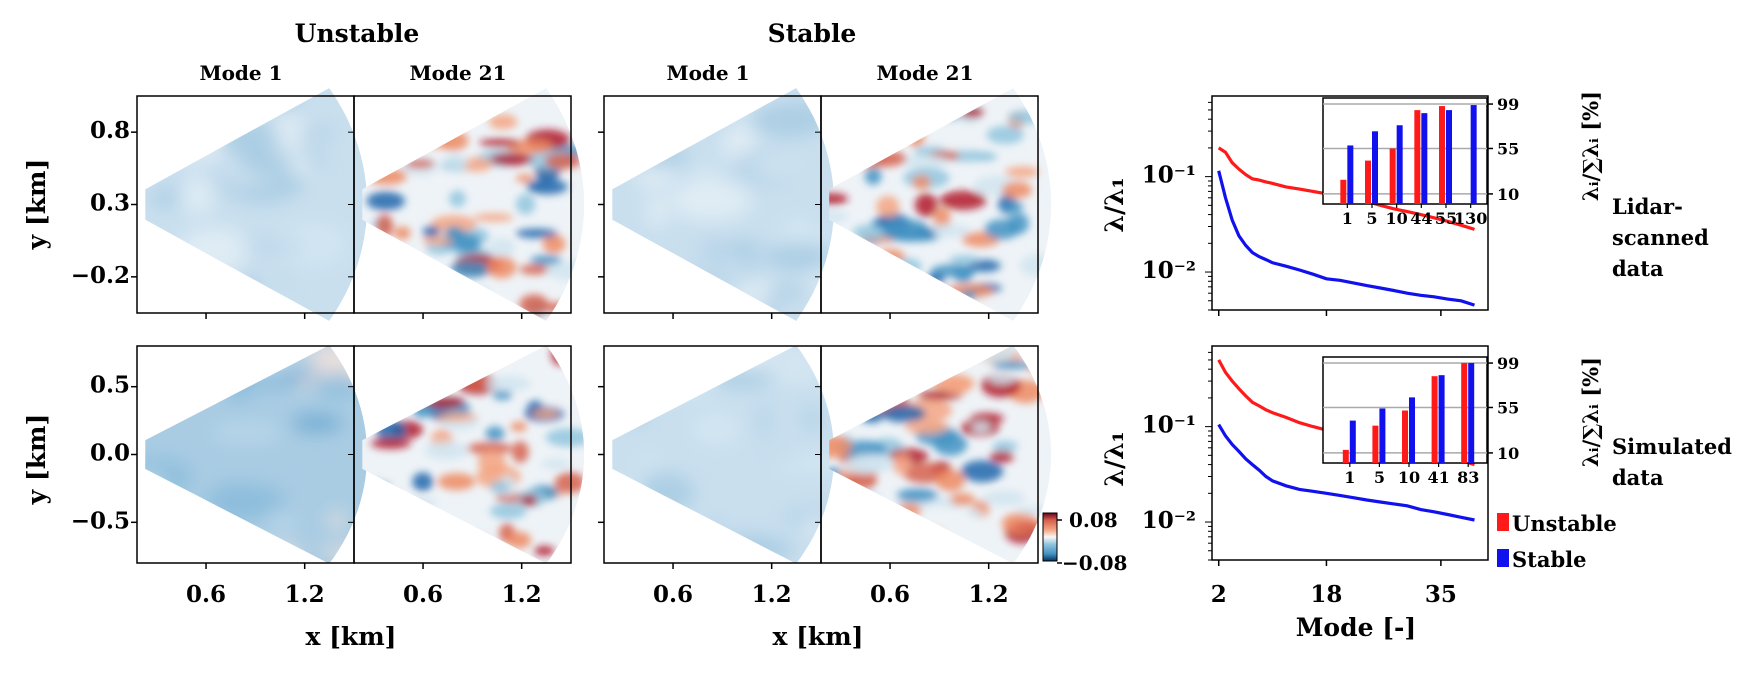 This screenshot has width=1744, height=674. What do you see at coordinates (1346, 238) in the screenshot?
I see `series-line-stable` at bounding box center [1346, 238].